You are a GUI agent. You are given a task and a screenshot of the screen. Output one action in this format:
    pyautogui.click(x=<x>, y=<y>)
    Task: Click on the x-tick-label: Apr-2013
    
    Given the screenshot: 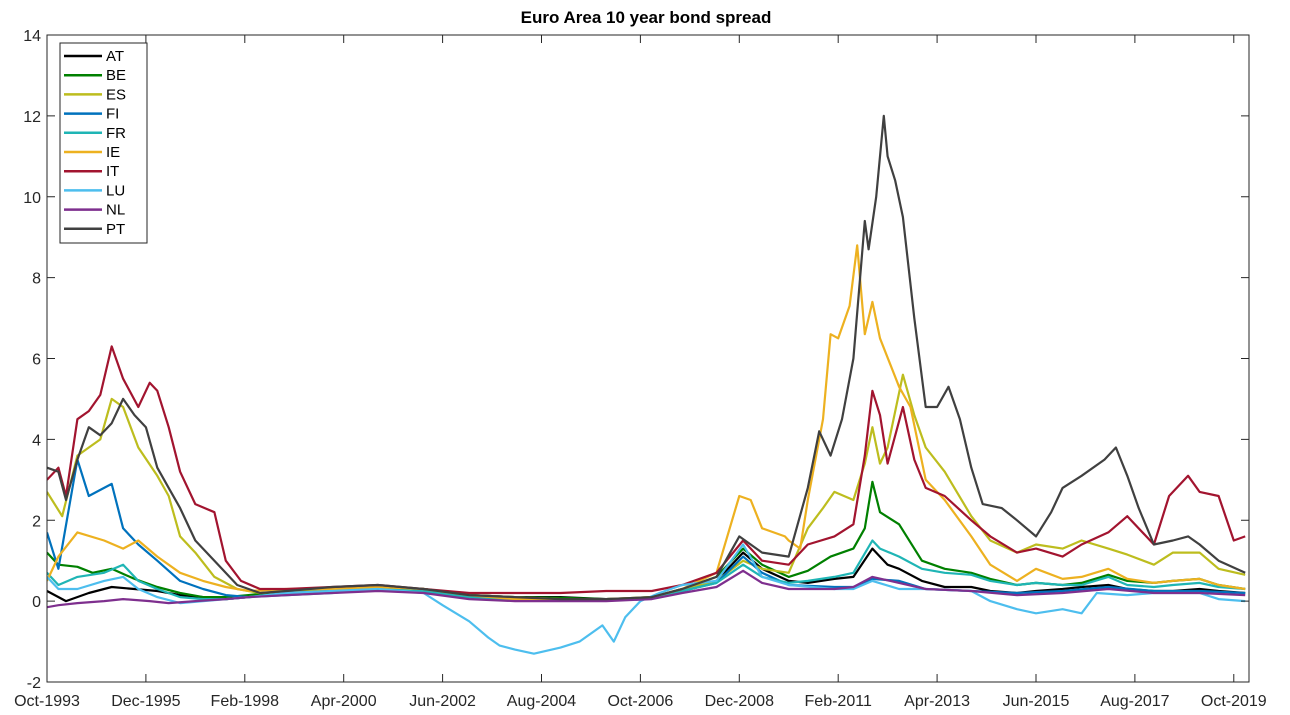 What is the action you would take?
    pyautogui.click(x=937, y=701)
    